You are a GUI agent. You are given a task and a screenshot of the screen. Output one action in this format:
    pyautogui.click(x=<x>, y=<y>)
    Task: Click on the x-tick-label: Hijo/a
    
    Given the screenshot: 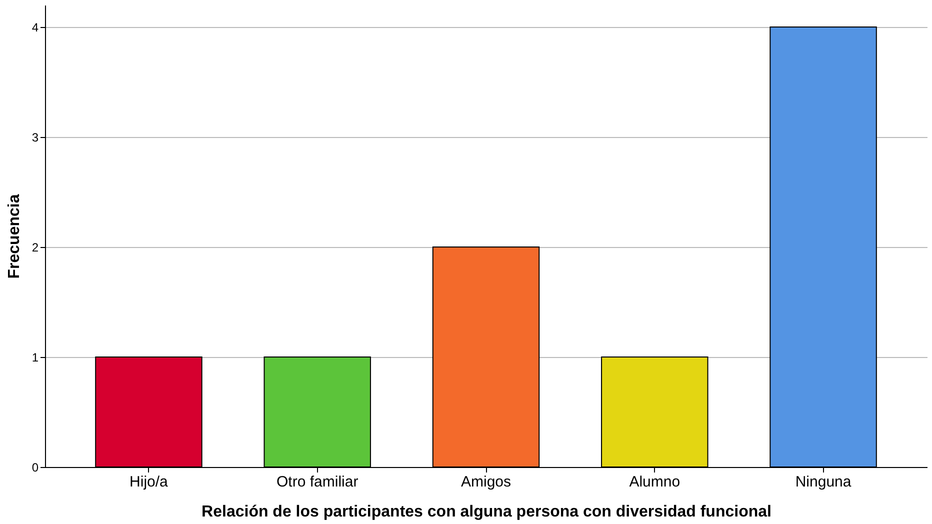 What is the action you would take?
    pyautogui.click(x=149, y=482)
    